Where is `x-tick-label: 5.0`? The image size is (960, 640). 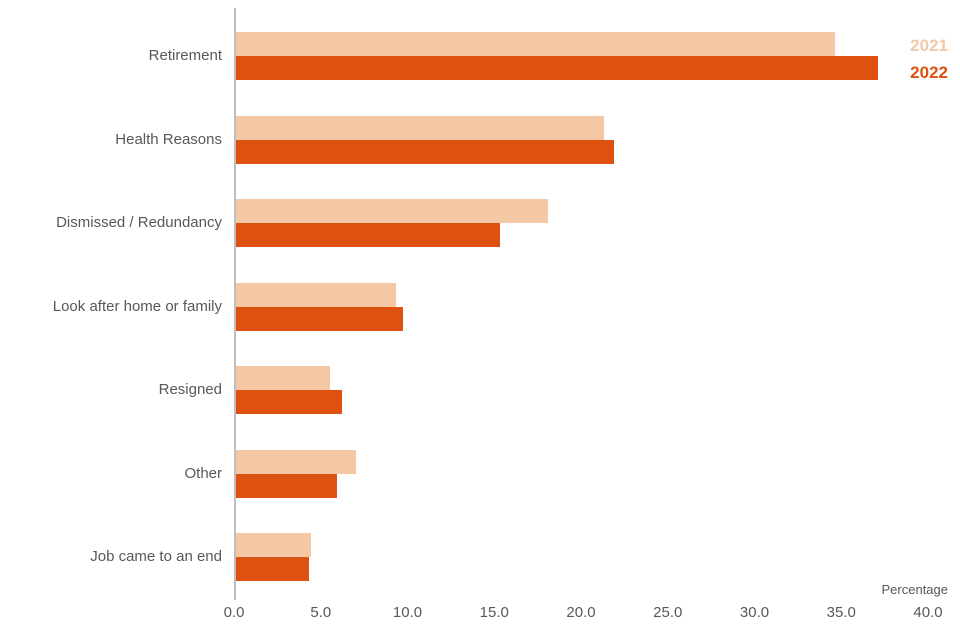 x-tick-label: 5.0 is located at coordinates (321, 612).